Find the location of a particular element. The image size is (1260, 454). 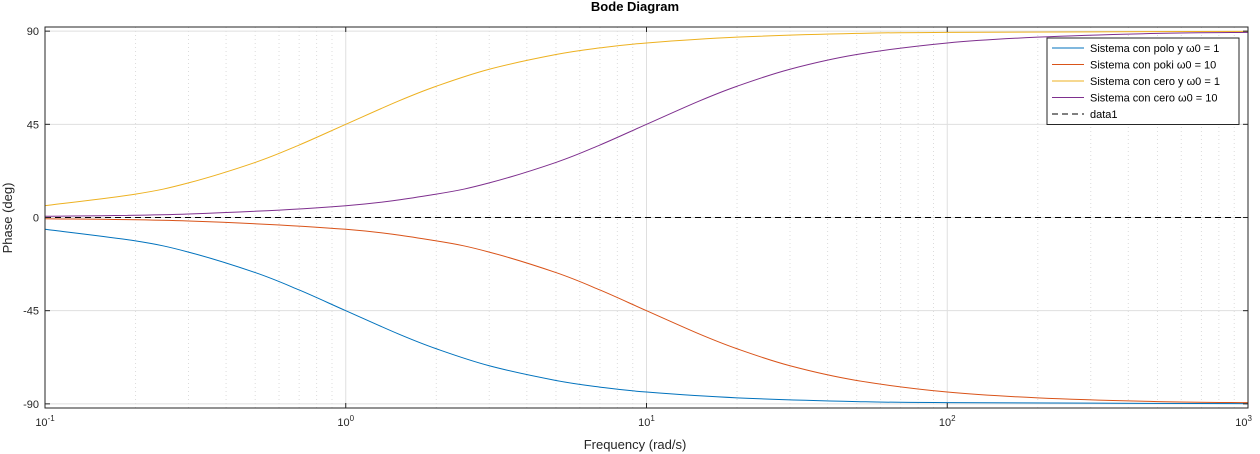

y-tick-label: -45 is located at coordinates (31, 312).